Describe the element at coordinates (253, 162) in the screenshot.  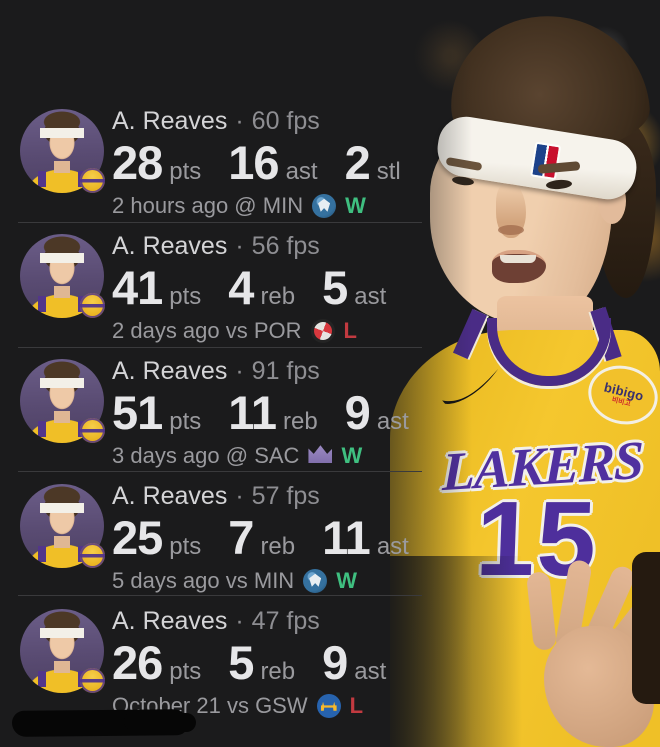
I see `stat-value: 16` at that location.